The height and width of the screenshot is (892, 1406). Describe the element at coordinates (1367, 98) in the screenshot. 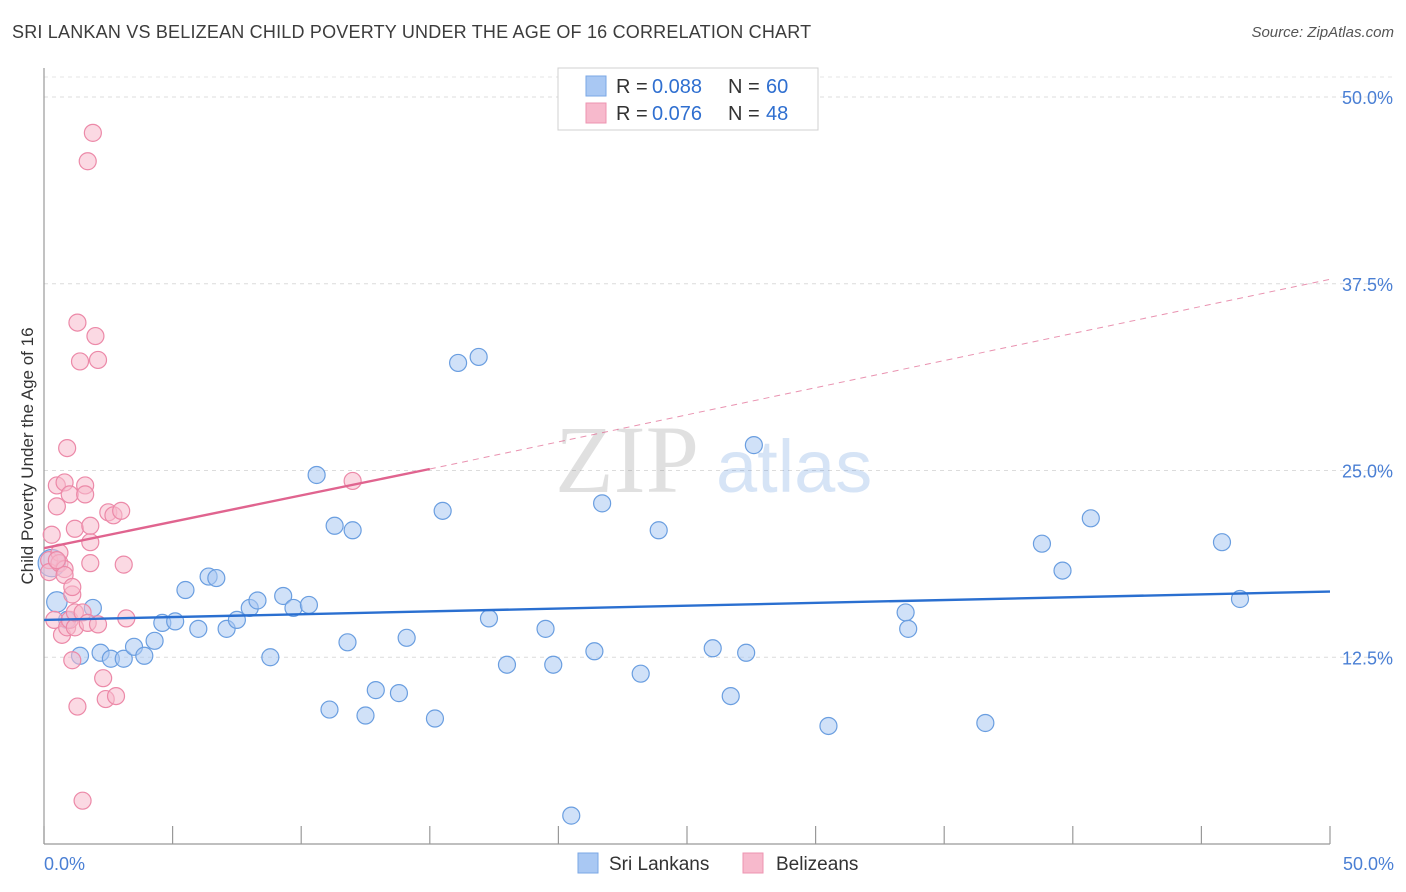

I see `y-tick-label-3: 50.0%` at that location.